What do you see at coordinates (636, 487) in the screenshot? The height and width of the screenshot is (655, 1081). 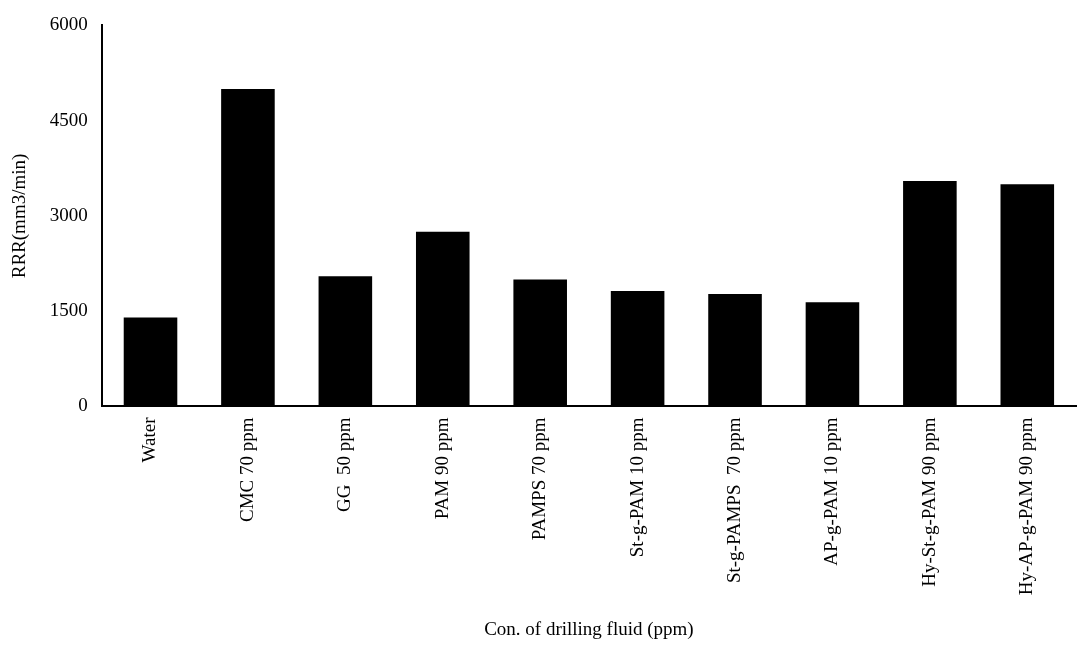 I see `x-tick-label: St-g-PAM 10 ppm` at bounding box center [636, 487].